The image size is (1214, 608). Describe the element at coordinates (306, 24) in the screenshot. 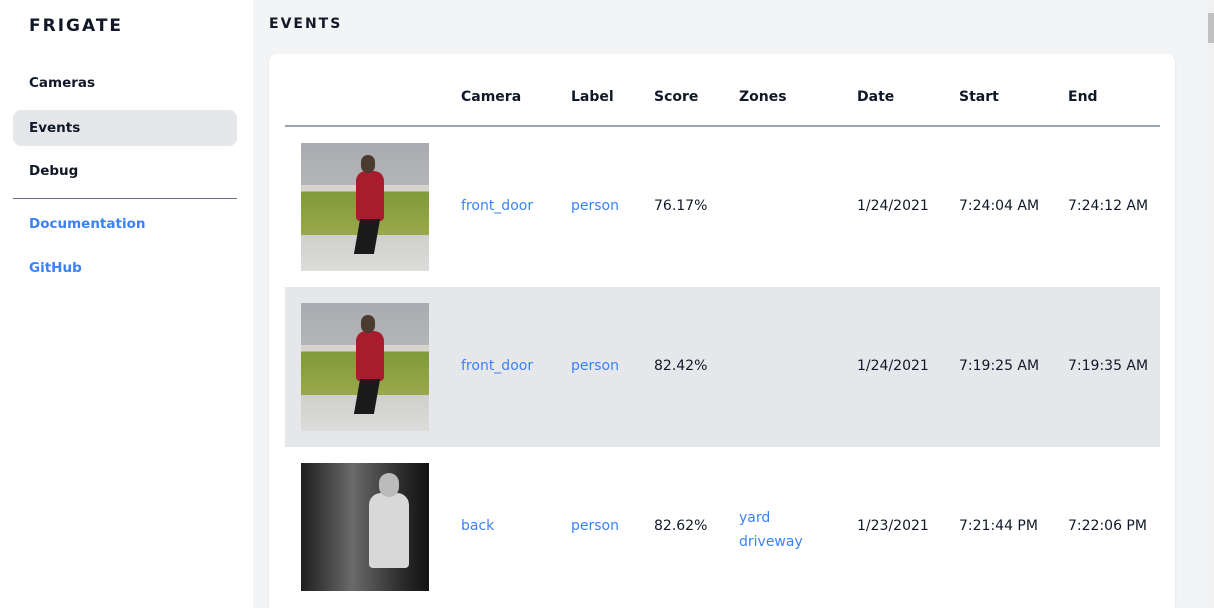

I see `page-title: EVENTS` at that location.